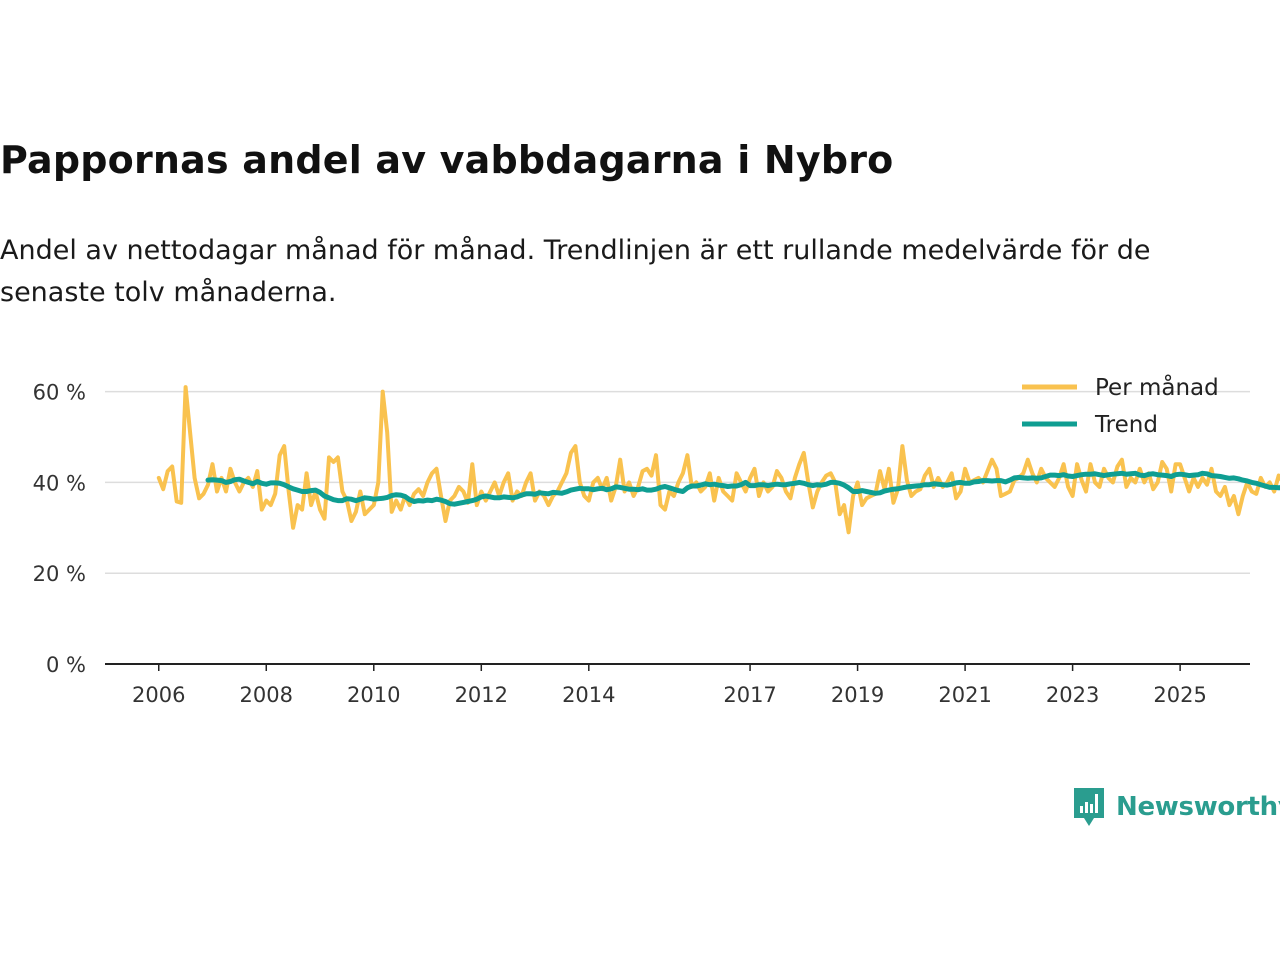  What do you see at coordinates (1120, 405) in the screenshot?
I see `legend: Per månad Trend` at bounding box center [1120, 405].